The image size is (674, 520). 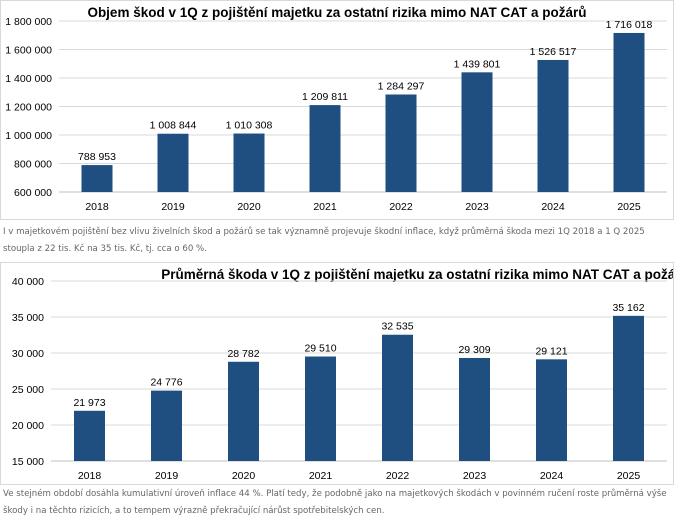 I want to click on data-label: 29 510, so click(x=320, y=349).